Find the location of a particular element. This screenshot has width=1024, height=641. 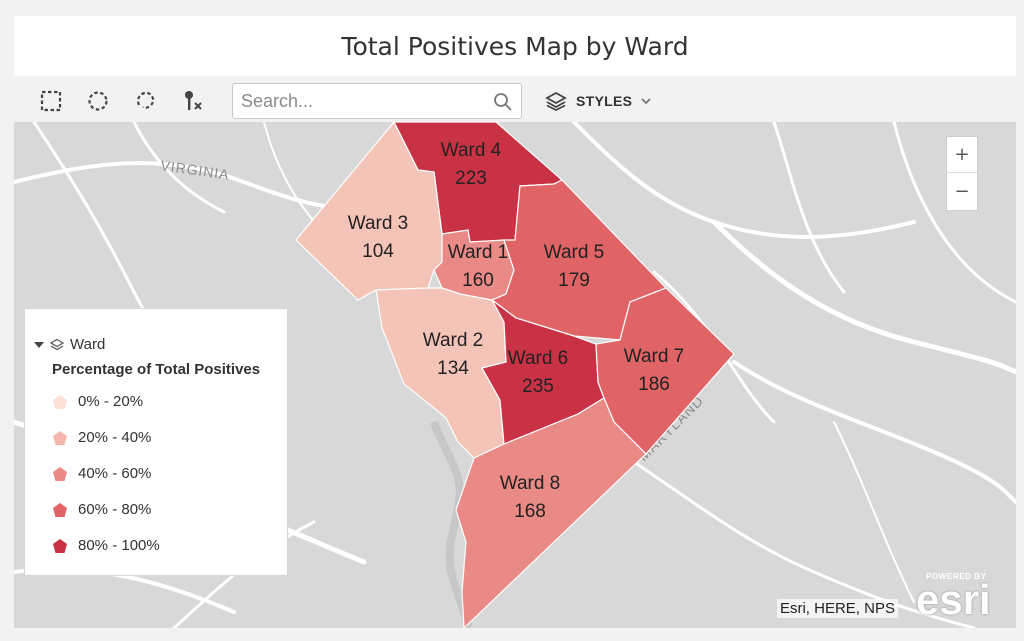

ward-8-name: Ward 8 is located at coordinates (530, 483).